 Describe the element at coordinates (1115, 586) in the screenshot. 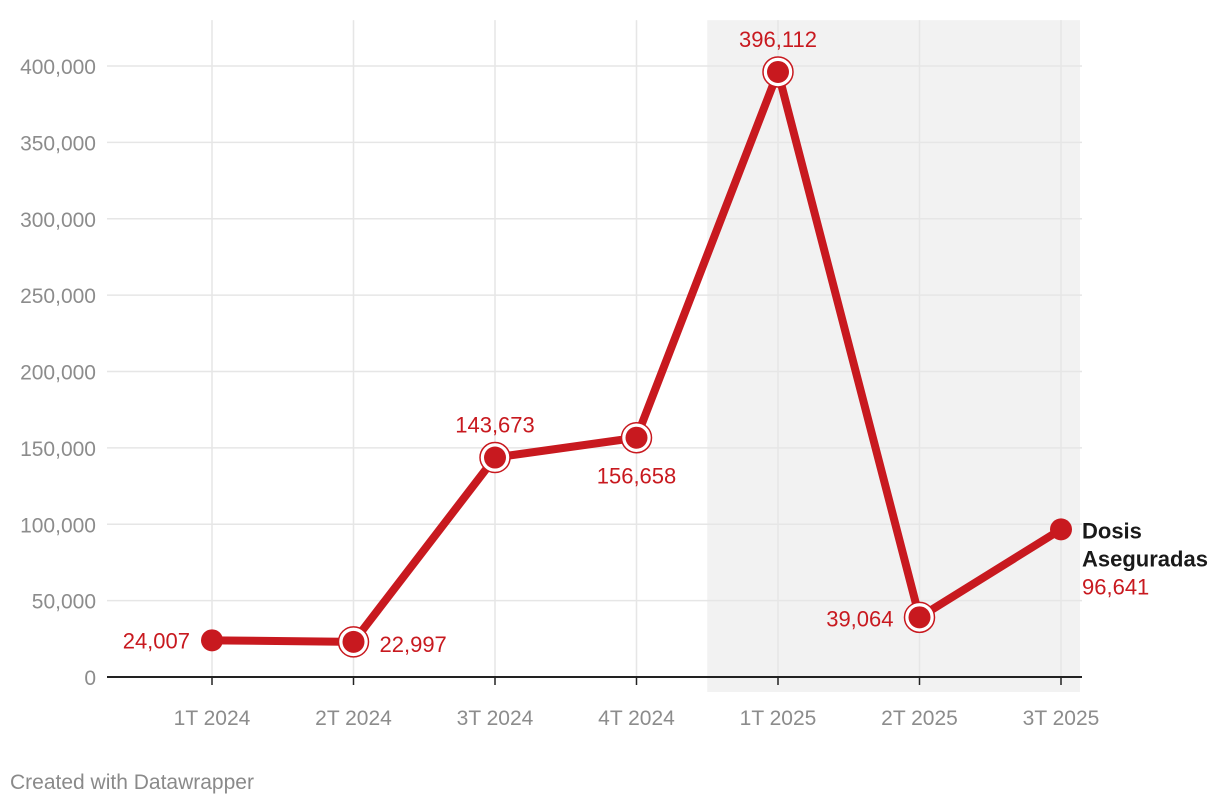

I see `data-label: 96,641` at that location.